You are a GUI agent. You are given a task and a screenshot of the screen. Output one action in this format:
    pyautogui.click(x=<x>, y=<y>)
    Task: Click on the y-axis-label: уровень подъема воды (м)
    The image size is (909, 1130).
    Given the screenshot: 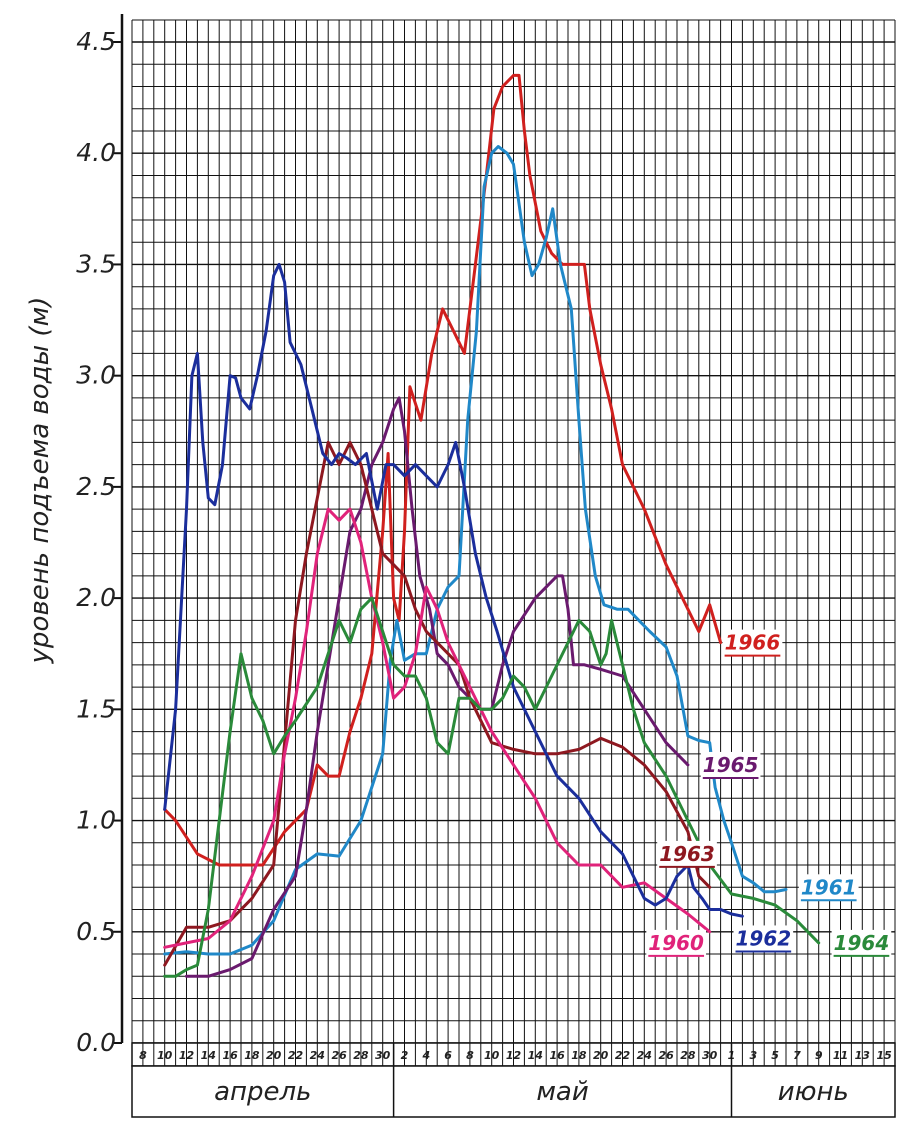 What is the action you would take?
    pyautogui.click(x=40, y=481)
    